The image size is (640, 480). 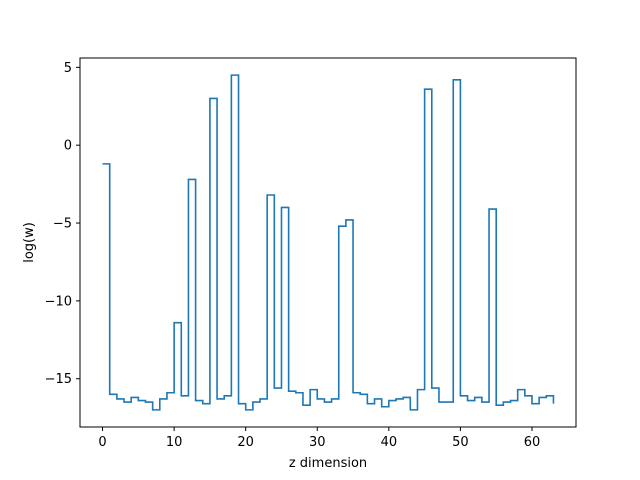 I want to click on x-axis-ticks: 0 10 20 30 40 50 60, so click(x=319, y=438).